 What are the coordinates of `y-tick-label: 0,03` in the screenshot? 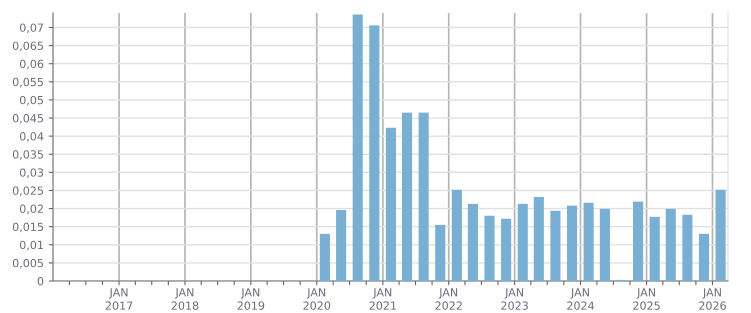 It's located at (32, 173).